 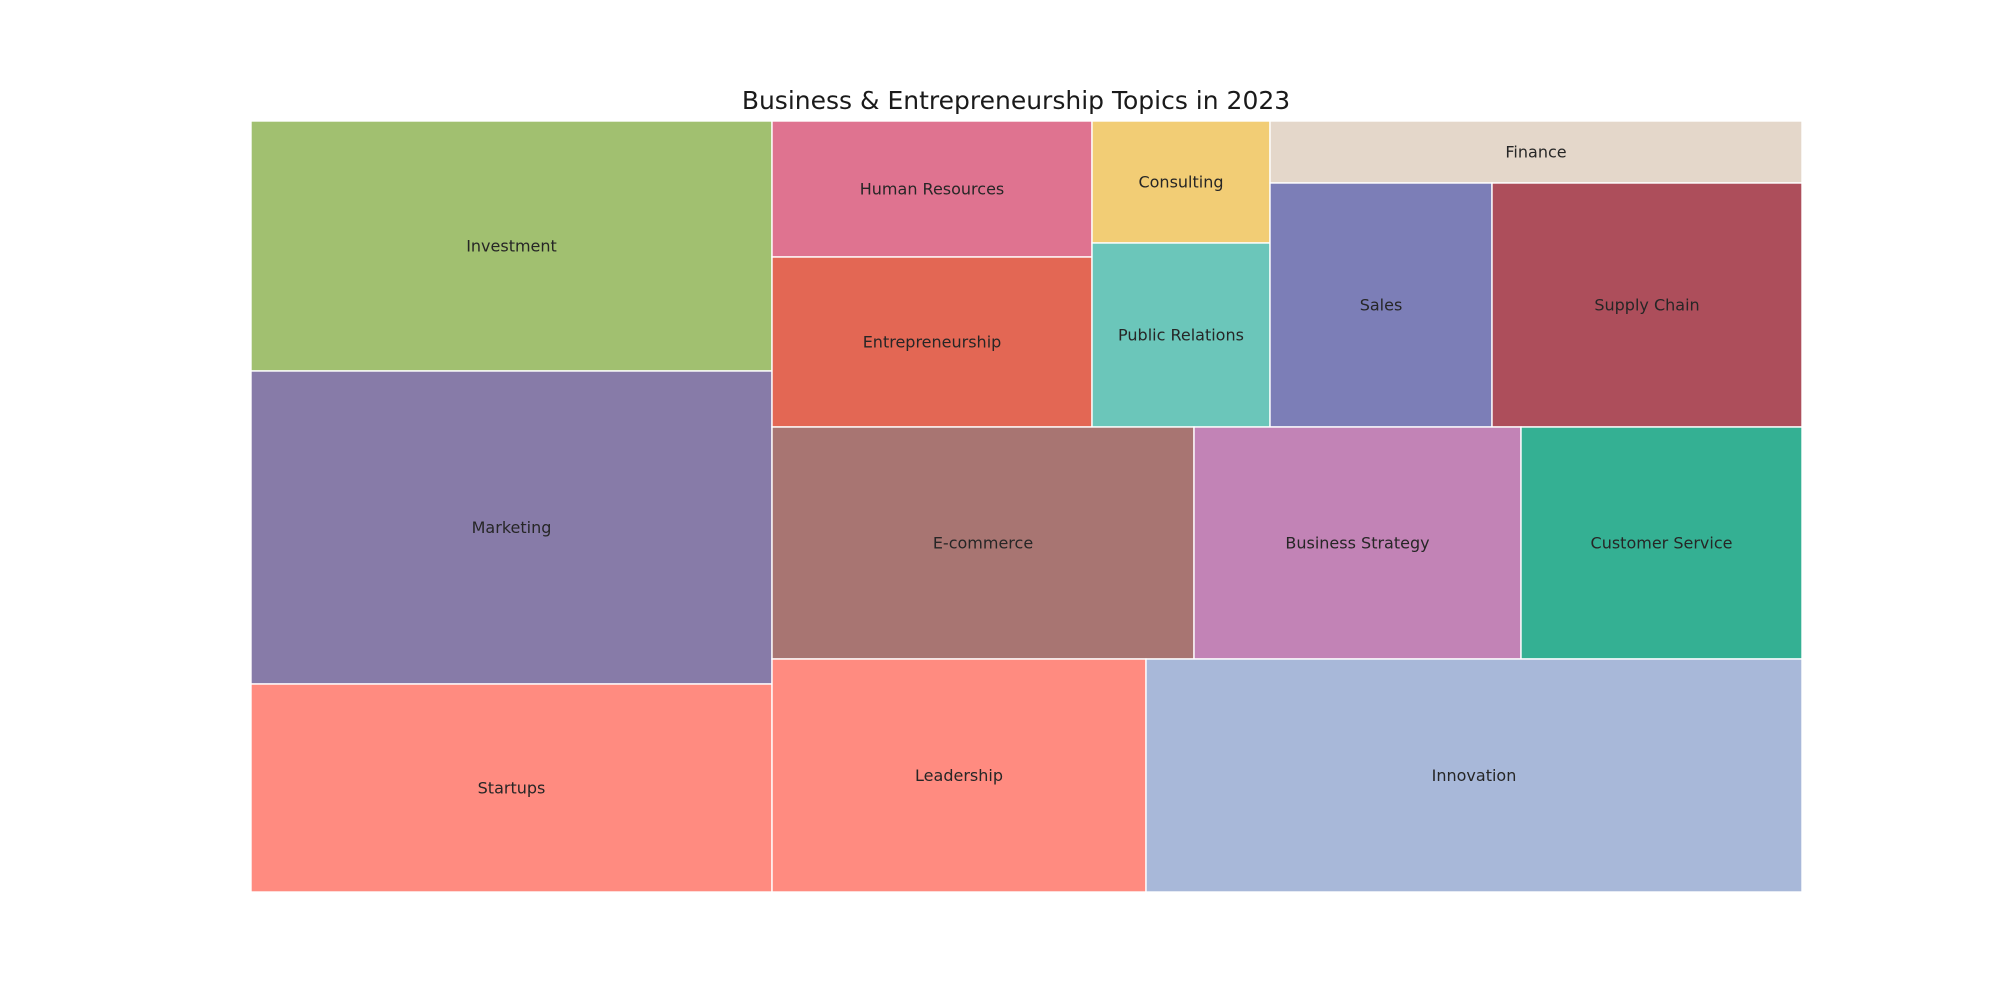 I want to click on tile-investment, so click(x=511, y=246).